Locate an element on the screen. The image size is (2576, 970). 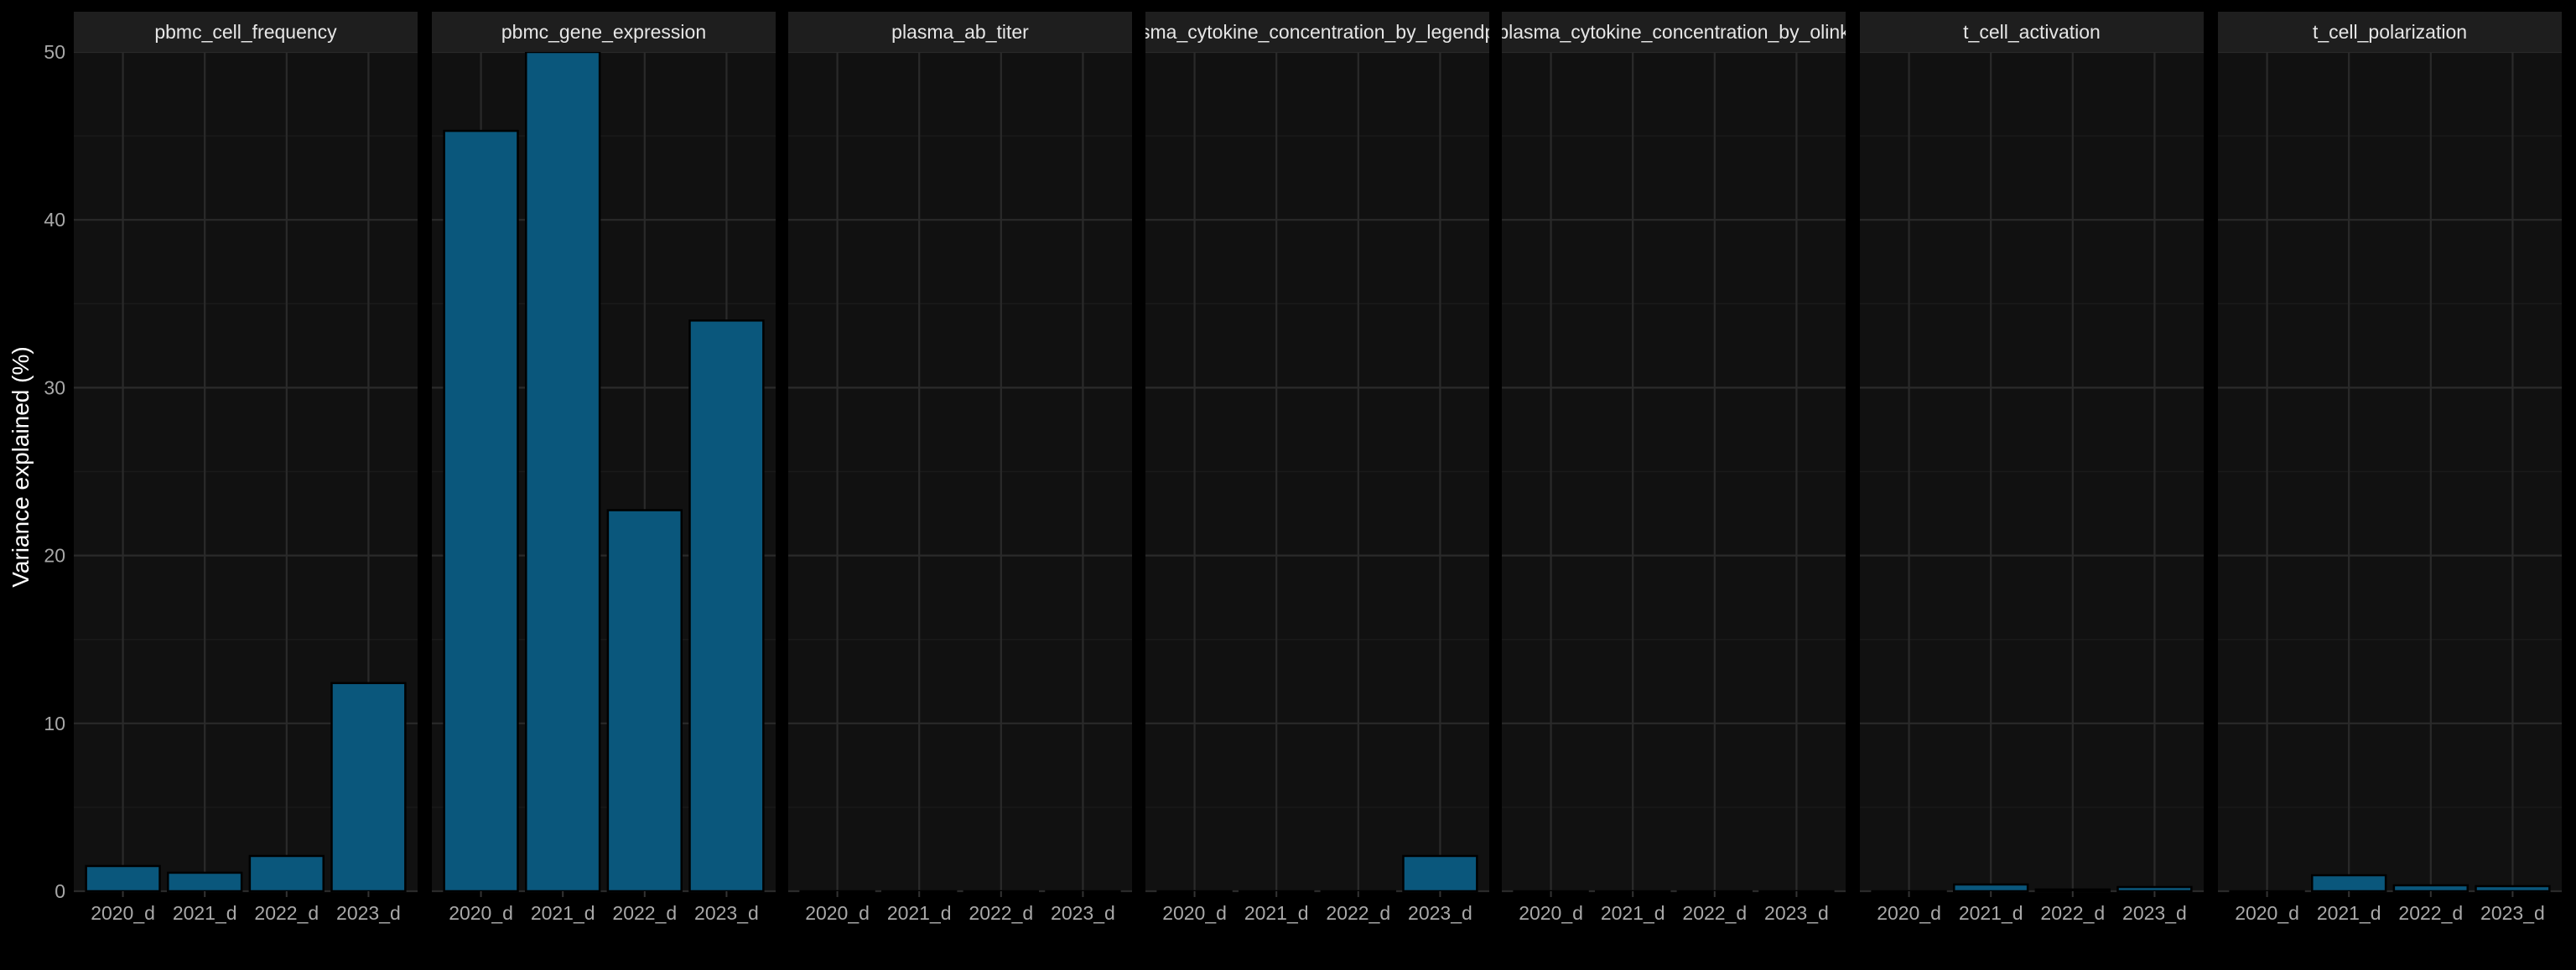
facet-strip-label: pbmc_cell_frequency is located at coordinates (245, 32).